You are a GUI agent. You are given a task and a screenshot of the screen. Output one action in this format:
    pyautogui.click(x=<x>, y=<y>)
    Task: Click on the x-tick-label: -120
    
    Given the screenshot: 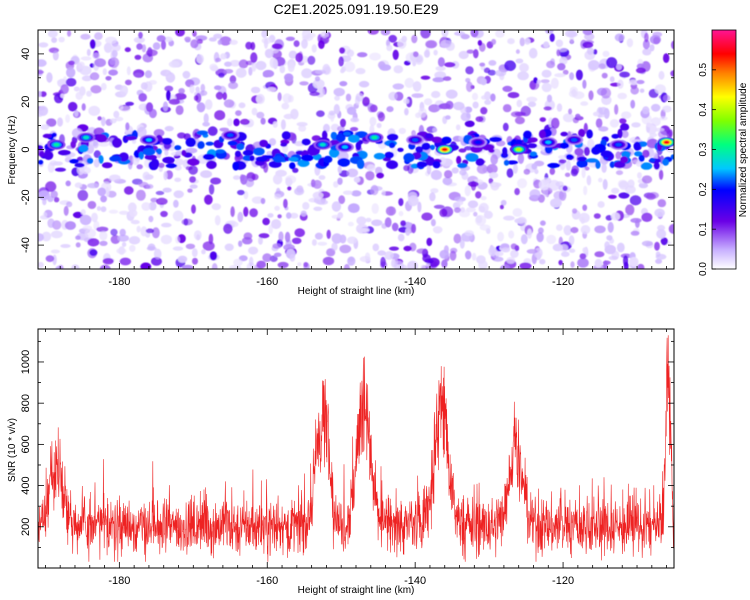 What is the action you would take?
    pyautogui.click(x=563, y=282)
    